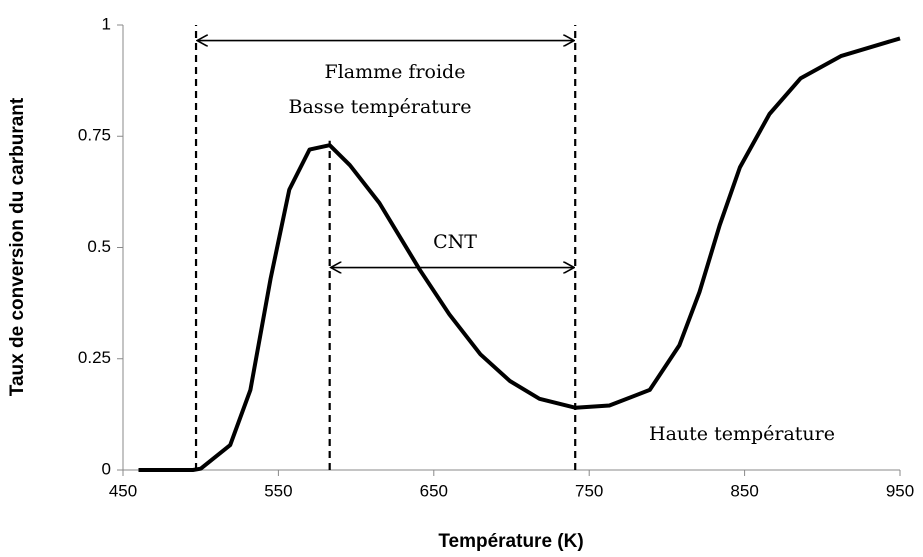  I want to click on x-tick-label: 850, so click(744, 490).